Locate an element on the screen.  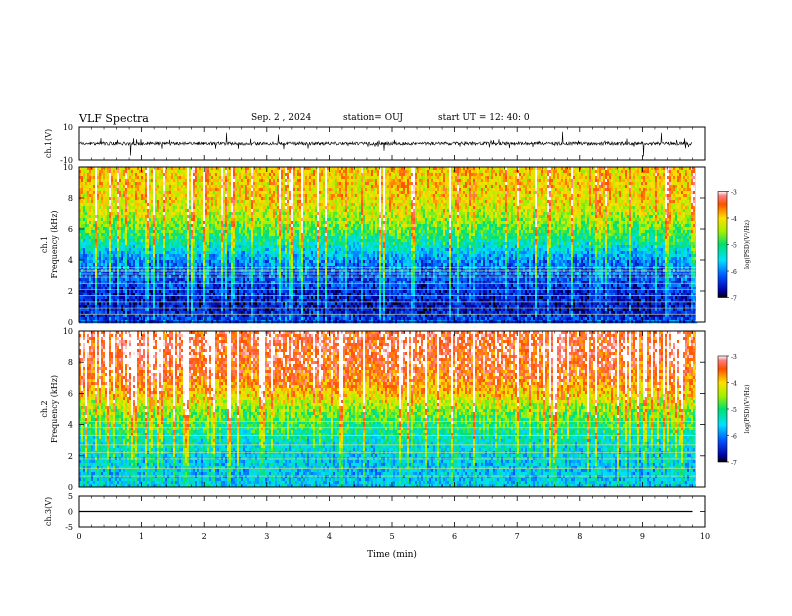
x-tick-label: 5 is located at coordinates (391, 536).